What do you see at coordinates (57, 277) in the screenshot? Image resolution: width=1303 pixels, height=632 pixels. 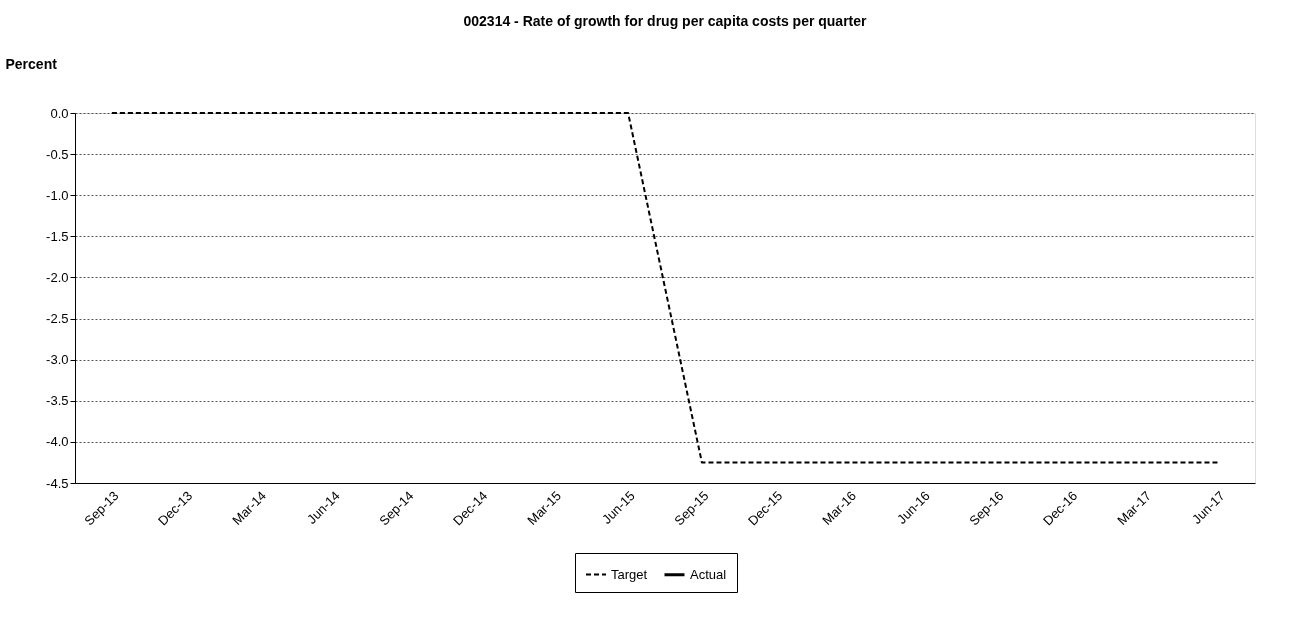 I see `y-tick-label: -2.0` at bounding box center [57, 277].